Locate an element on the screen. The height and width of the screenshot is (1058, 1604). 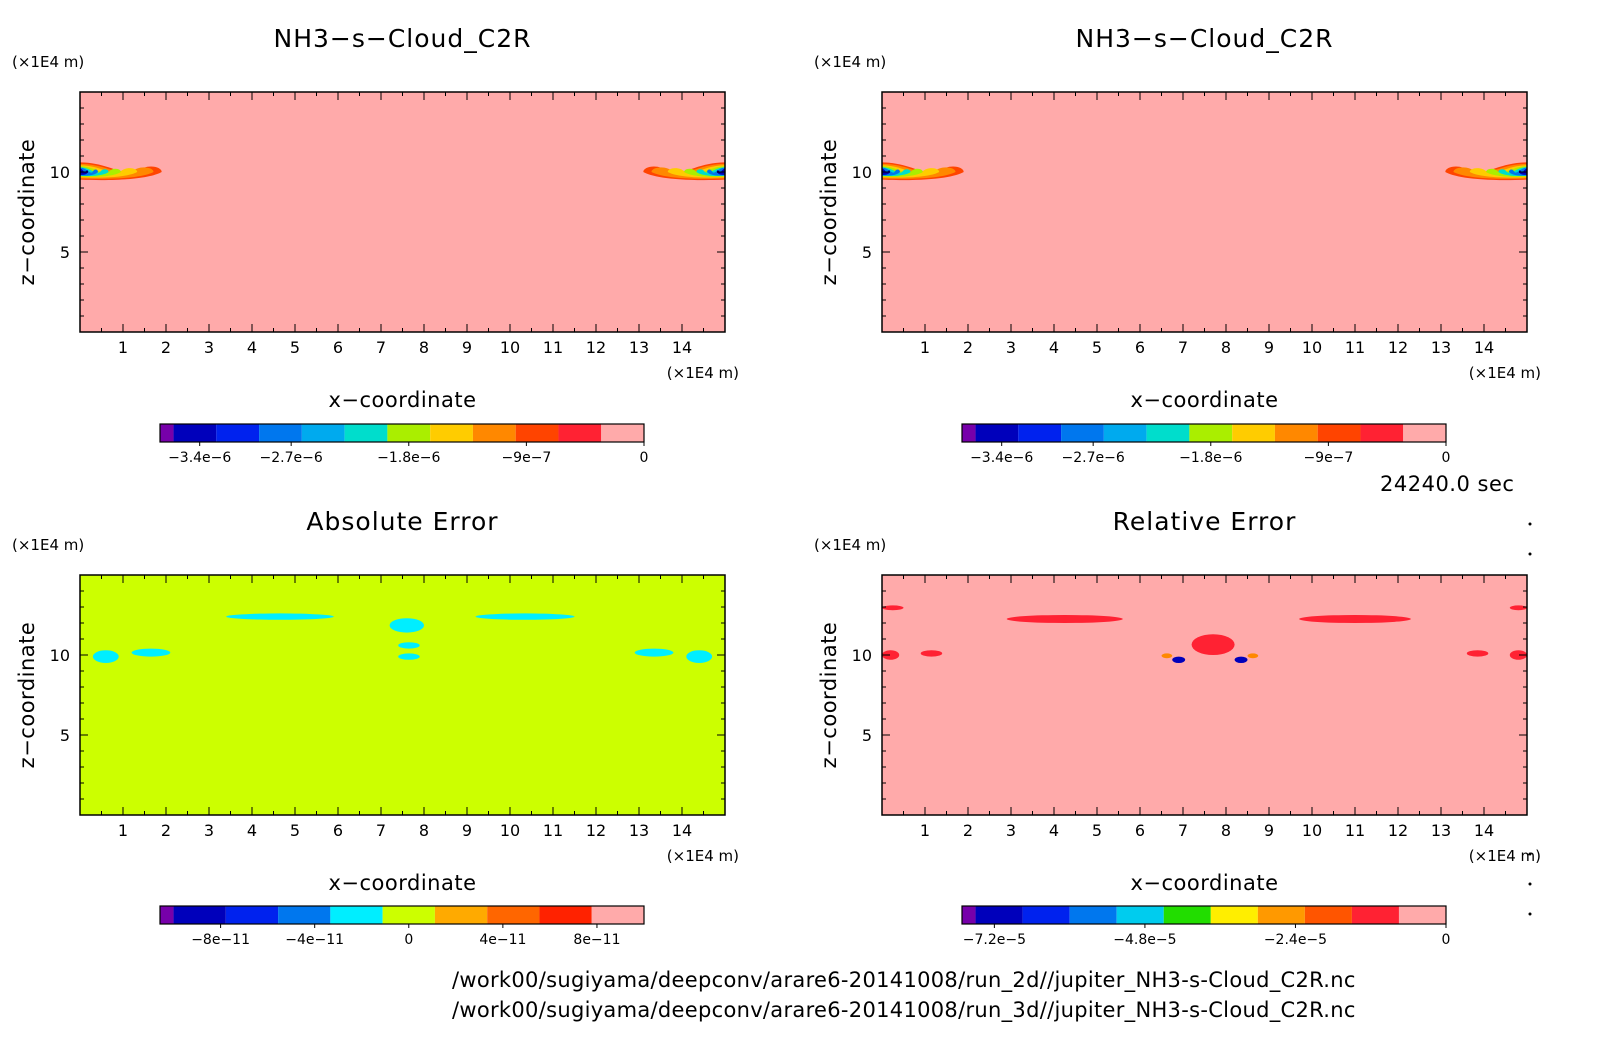
dot-markers is located at coordinates (1530, 730).